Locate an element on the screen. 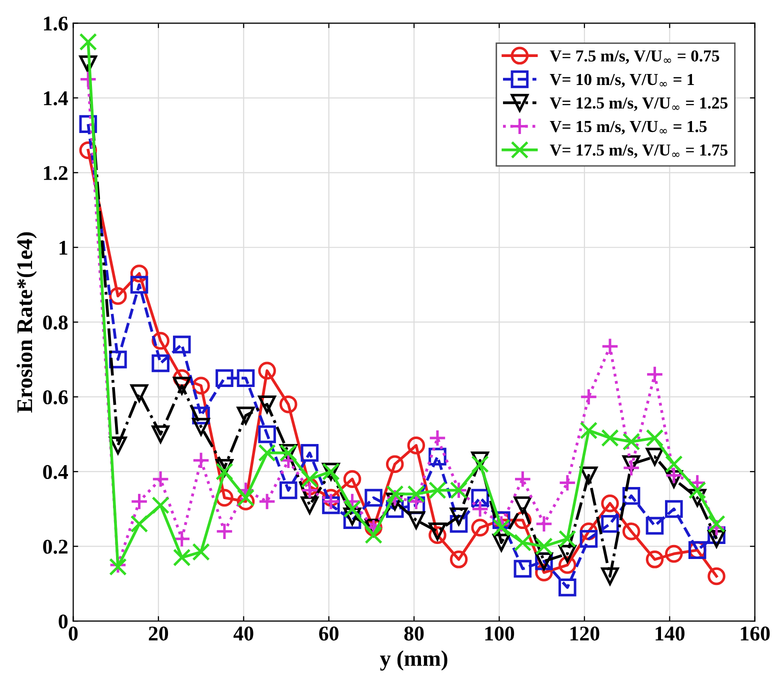 The height and width of the screenshot is (681, 779). legend-label: V= 15 m/s, V/U$_{∞}$ = 1.5 is located at coordinates (628, 127).